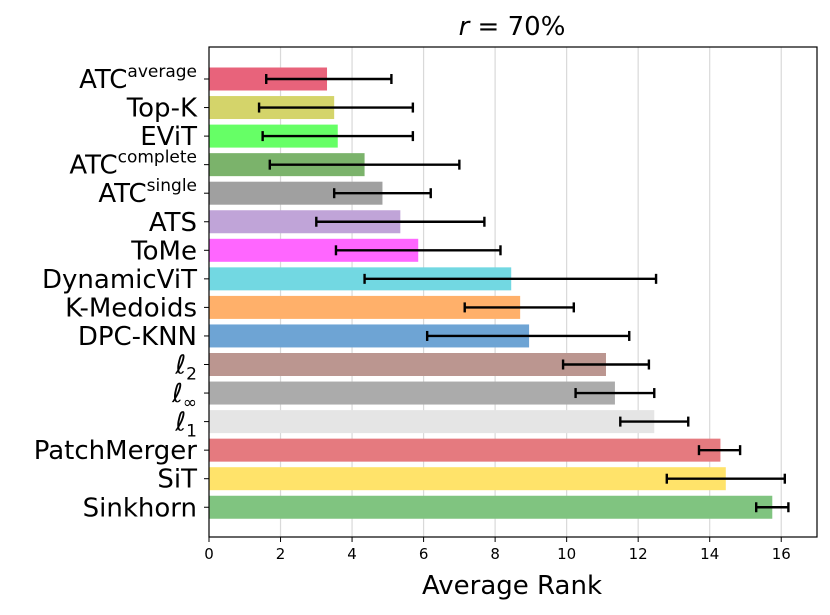  What do you see at coordinates (190, 403) in the screenshot?
I see `category-label-subscript: ∞` at bounding box center [190, 403].